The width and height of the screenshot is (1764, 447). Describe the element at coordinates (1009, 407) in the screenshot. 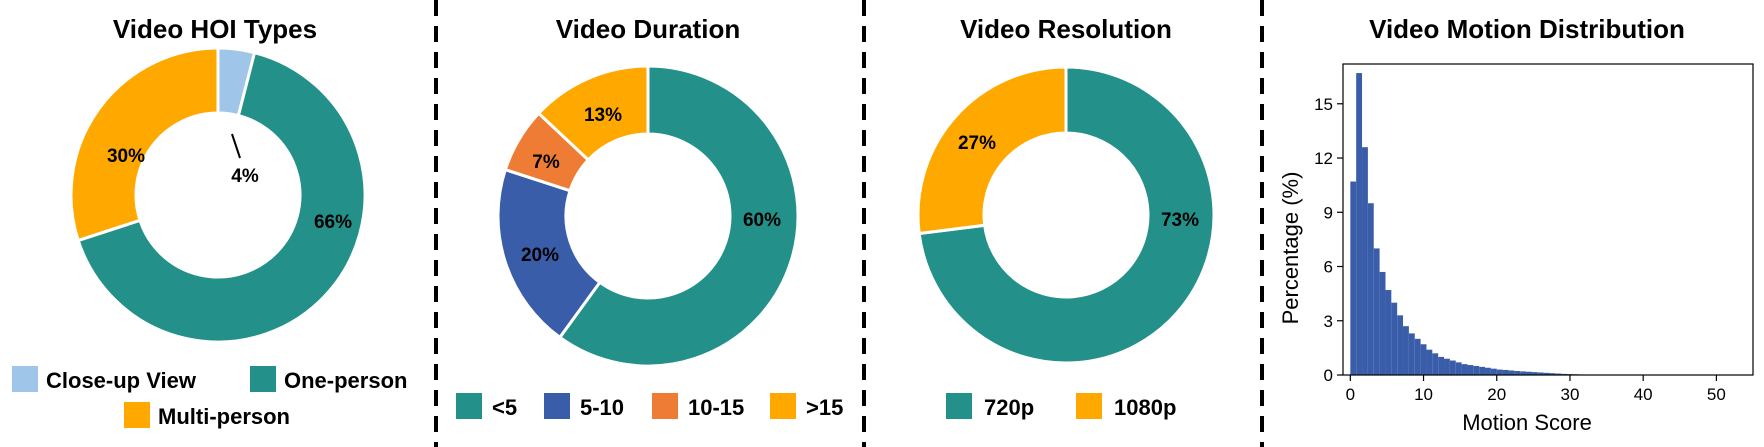

I see `legend-label-720p: 720p` at that location.